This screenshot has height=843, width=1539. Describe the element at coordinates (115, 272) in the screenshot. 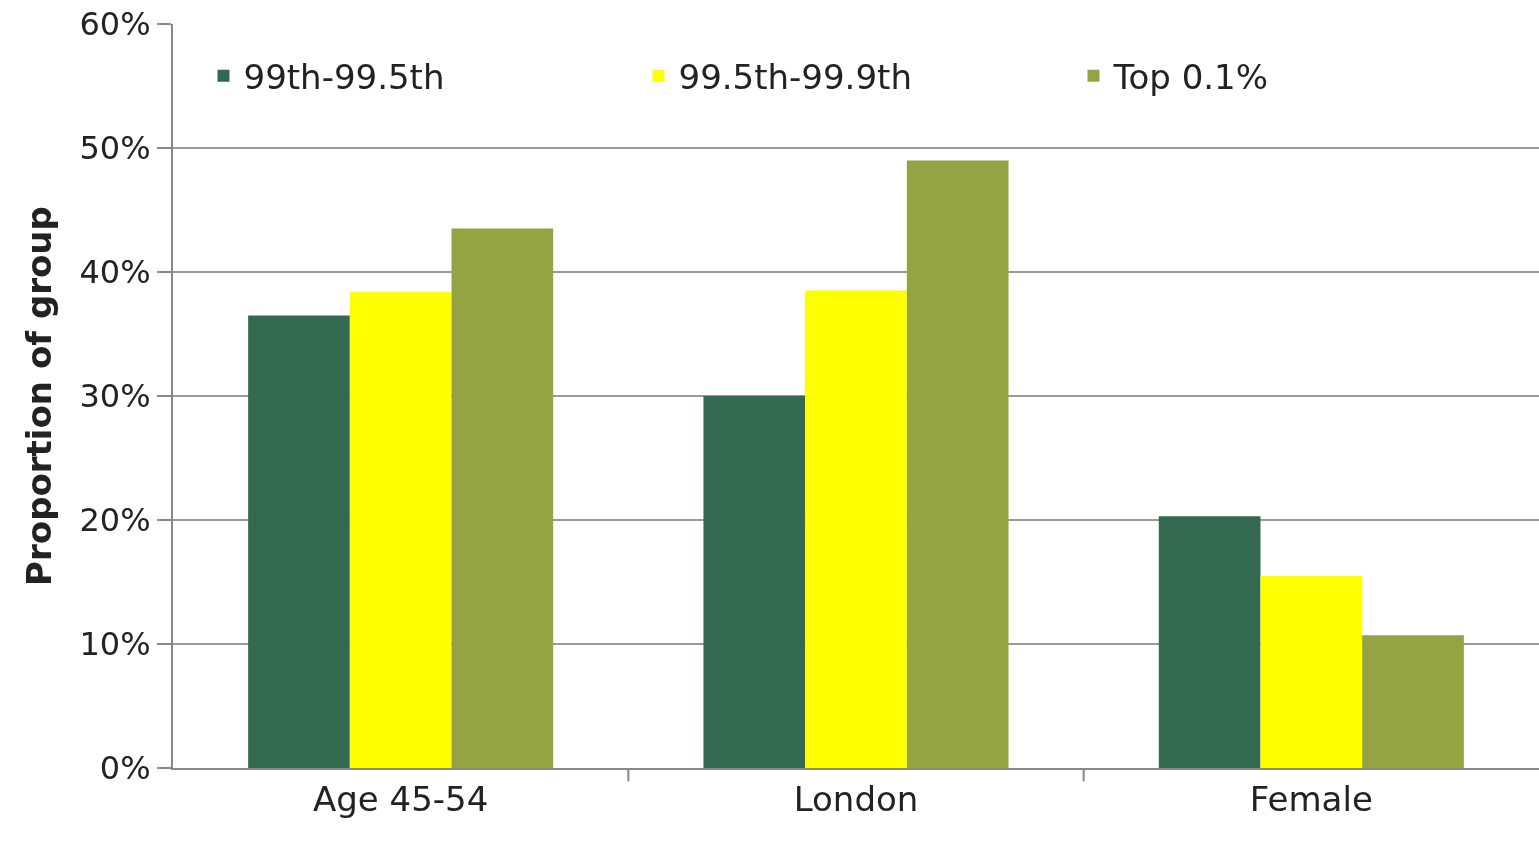

I see `y-tick-label: 40%` at that location.